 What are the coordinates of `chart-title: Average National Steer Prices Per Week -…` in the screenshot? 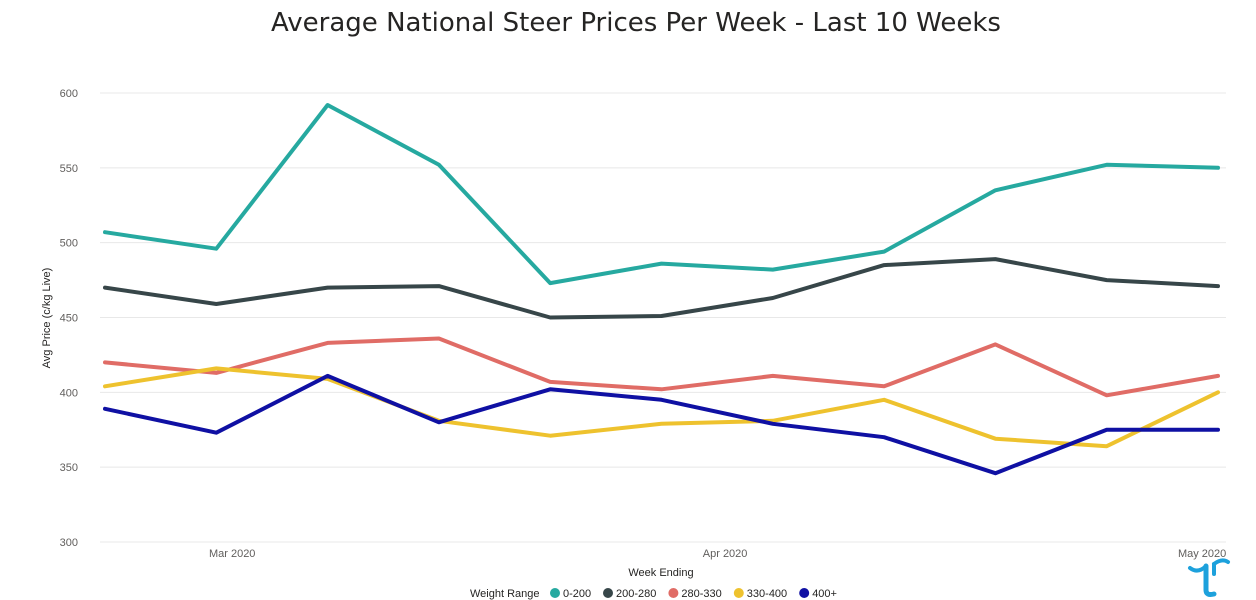 It's located at (636, 23).